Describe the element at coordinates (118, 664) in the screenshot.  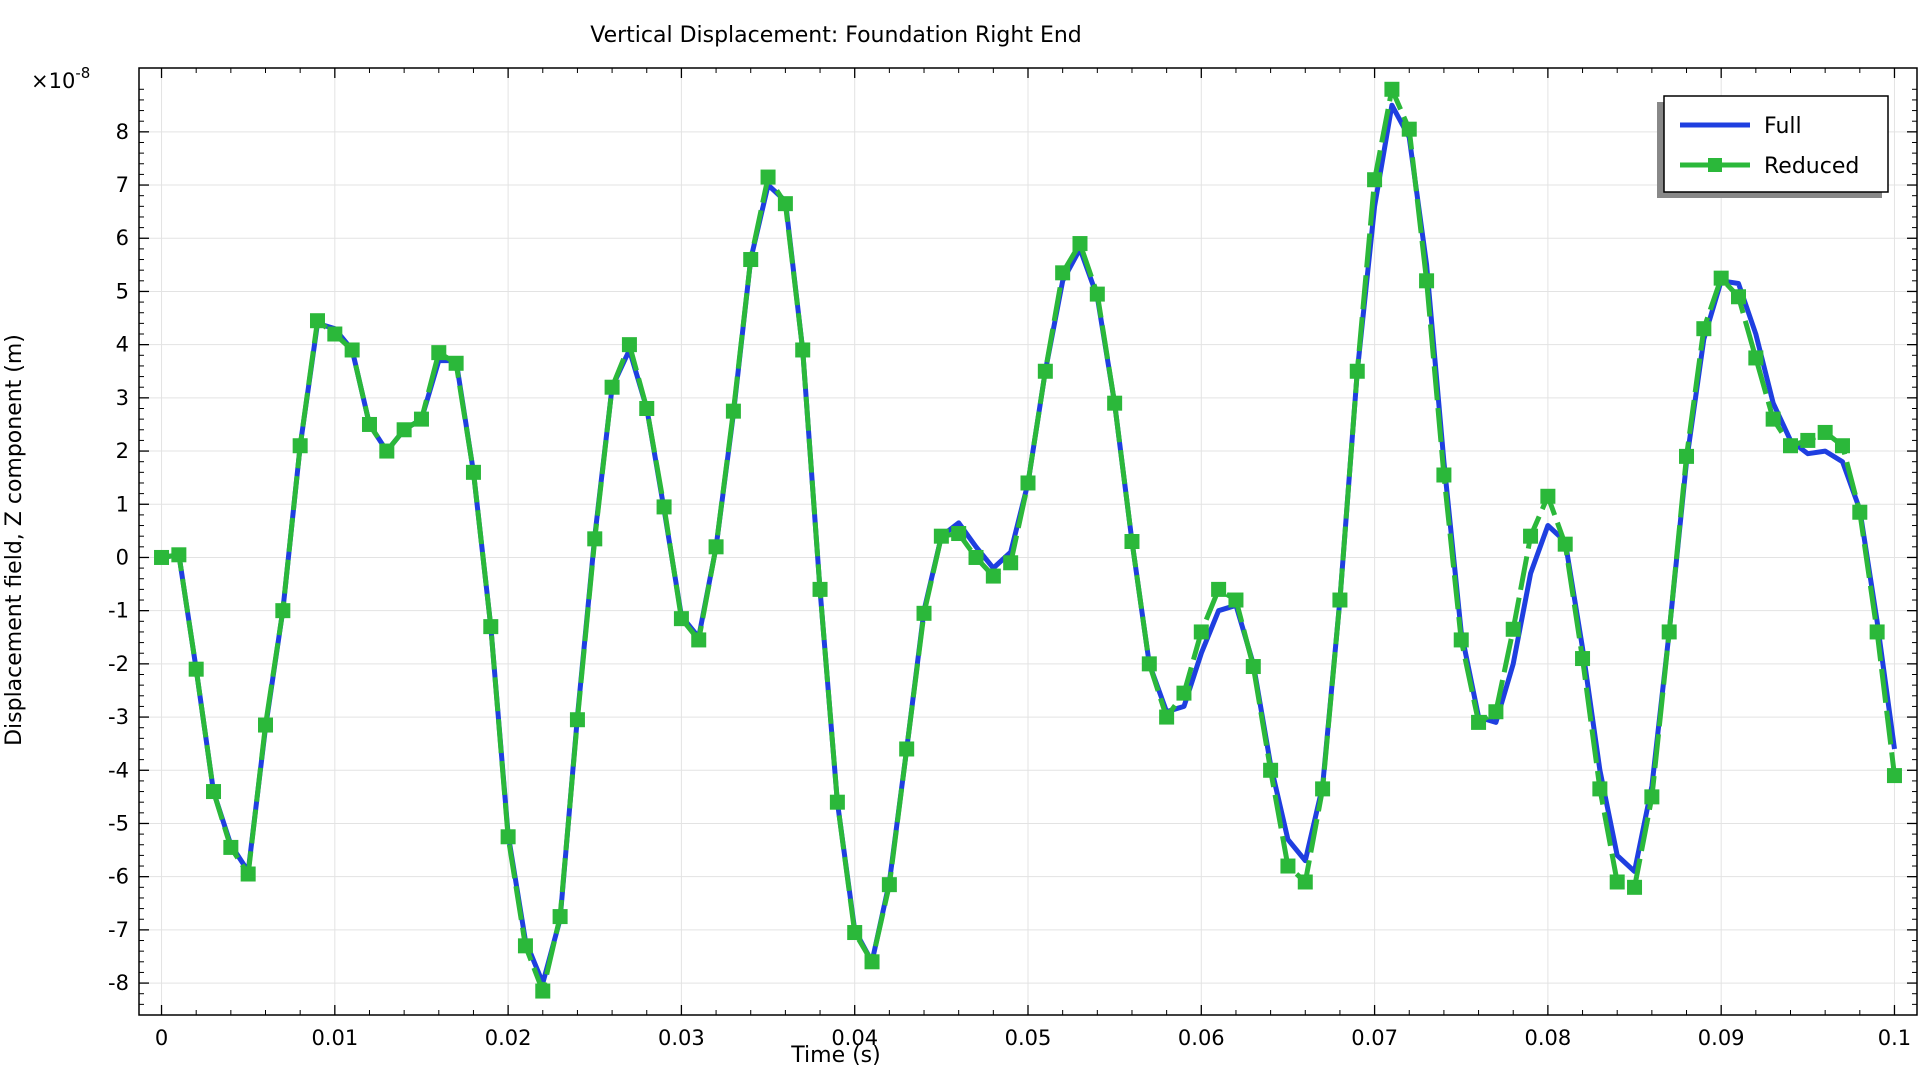
I see `y-tick-label: -2` at that location.